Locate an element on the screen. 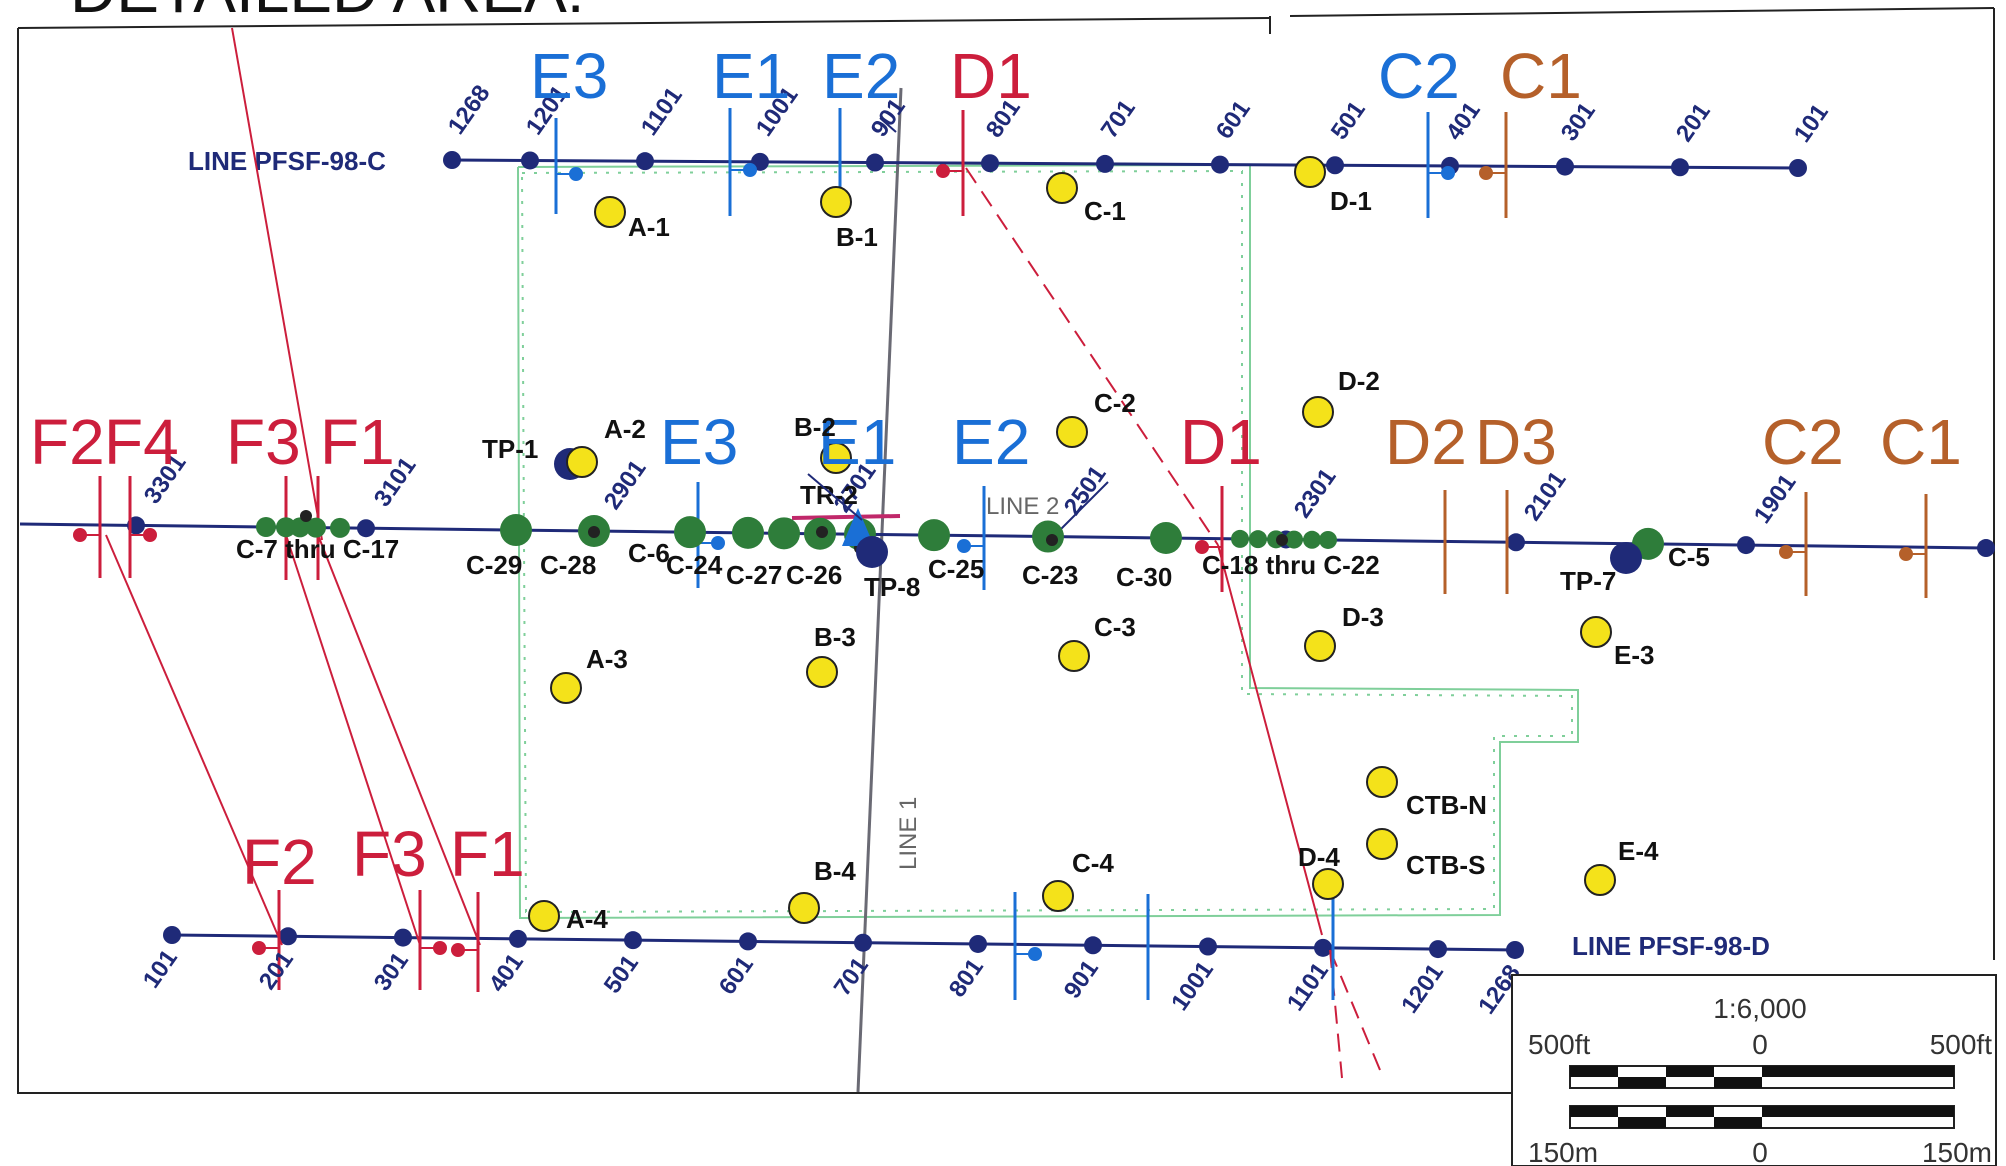 The height and width of the screenshot is (1166, 2006). boring-label: B-1 is located at coordinates (857, 237).